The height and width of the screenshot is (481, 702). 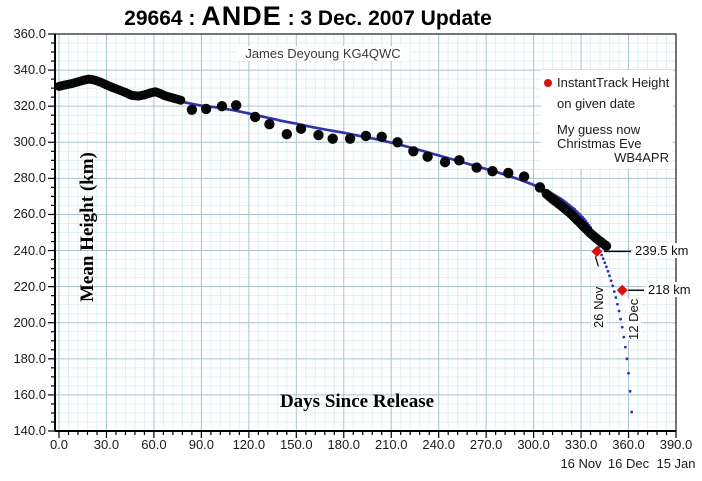 What do you see at coordinates (599, 129) in the screenshot?
I see `guess-line-1: My guess now` at bounding box center [599, 129].